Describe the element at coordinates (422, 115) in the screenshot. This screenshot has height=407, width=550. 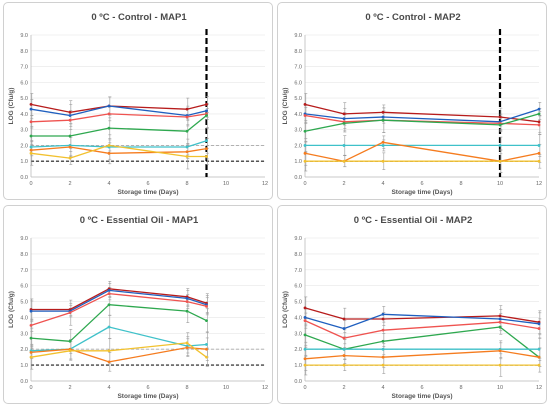
I see `series-line-blue` at that location.